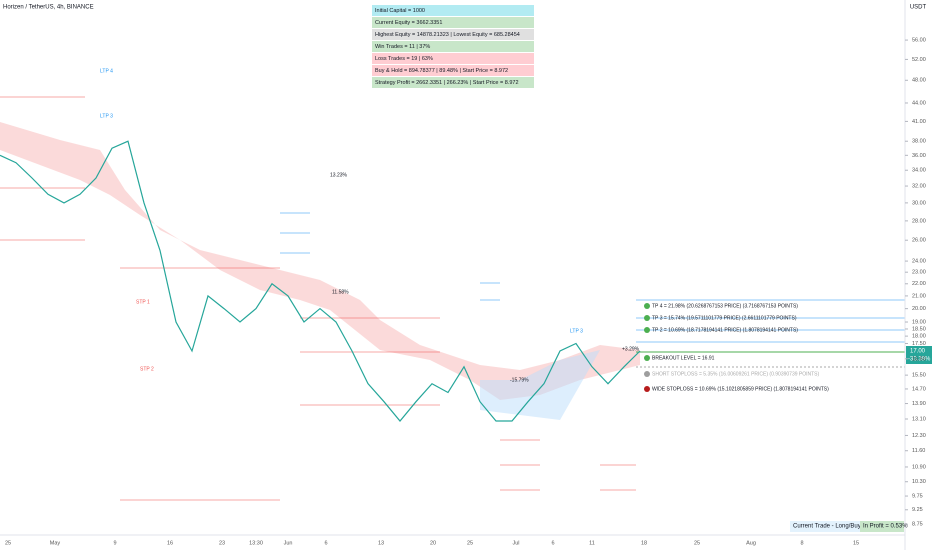  I want to click on y-tick-label: 15.50, so click(919, 376).